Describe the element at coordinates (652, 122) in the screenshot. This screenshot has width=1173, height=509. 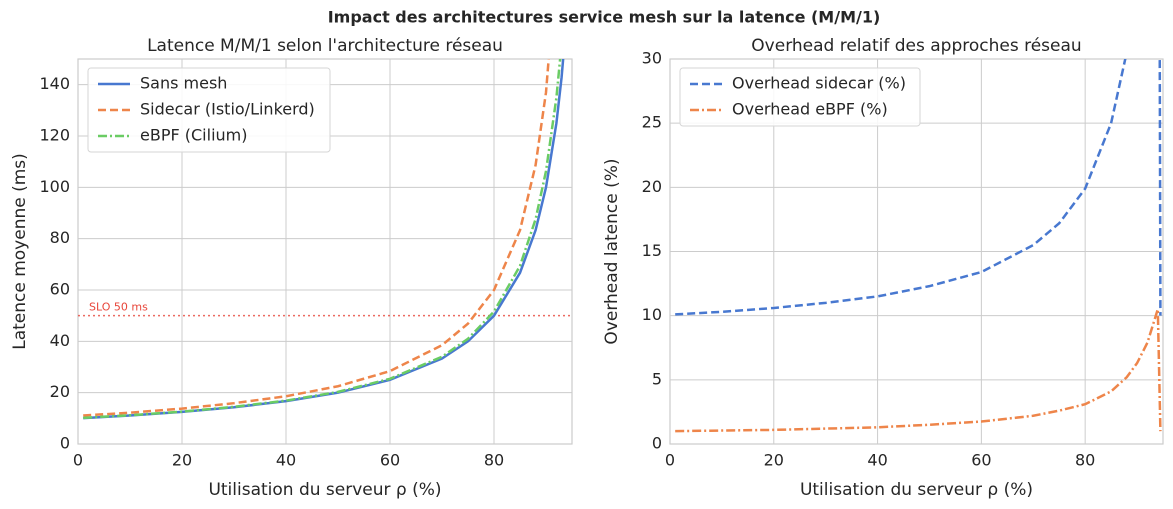
I see `y-tick-label: 25` at that location.